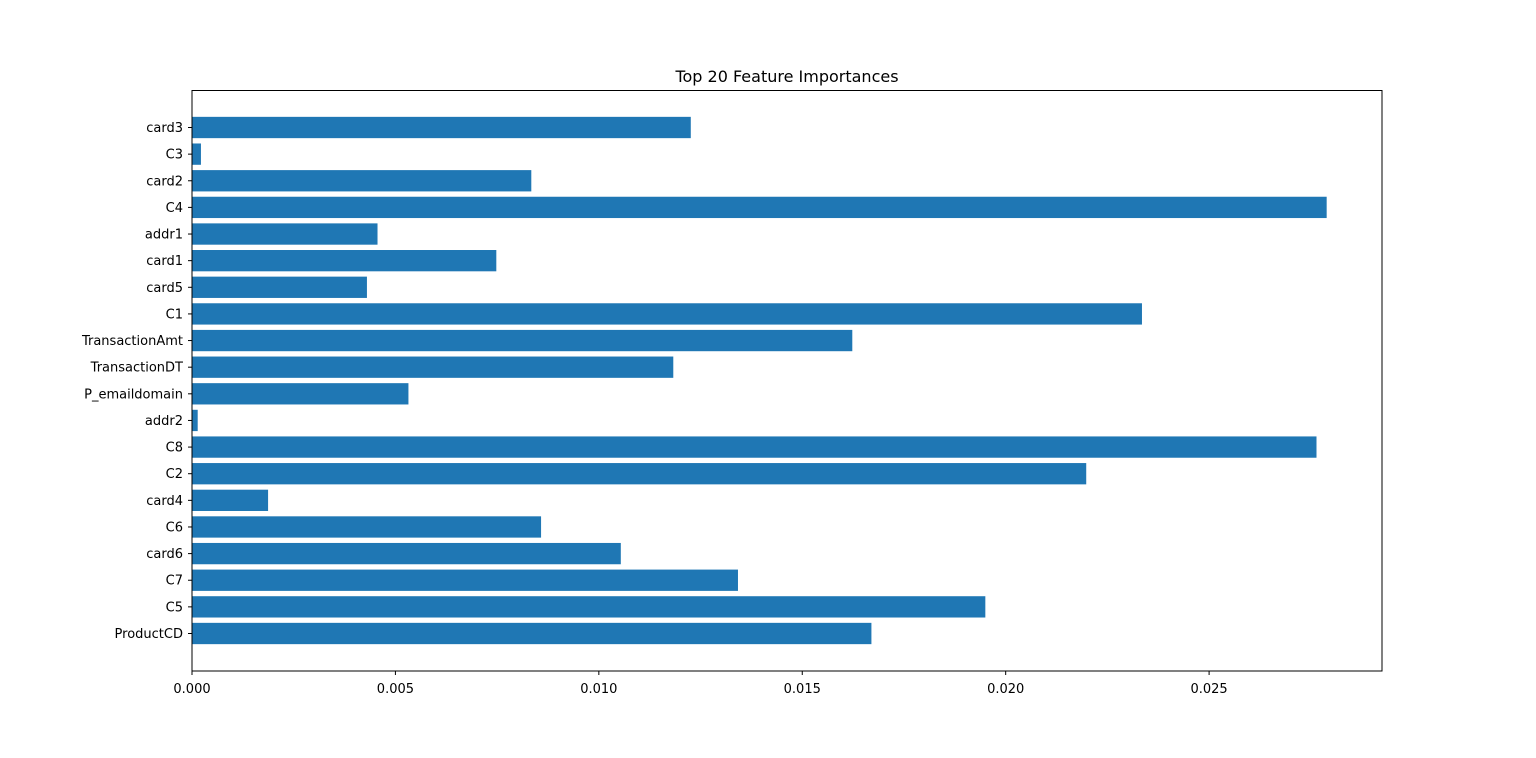  What do you see at coordinates (786, 76) in the screenshot?
I see `chart-title: Top 20 Feature Importances` at bounding box center [786, 76].